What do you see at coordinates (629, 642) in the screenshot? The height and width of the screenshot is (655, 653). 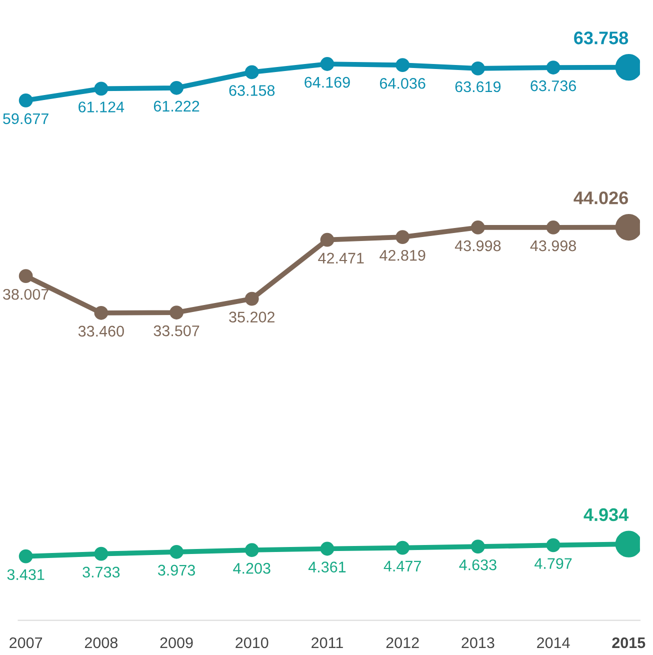 I see `x-tick-label: 2015` at bounding box center [629, 642].